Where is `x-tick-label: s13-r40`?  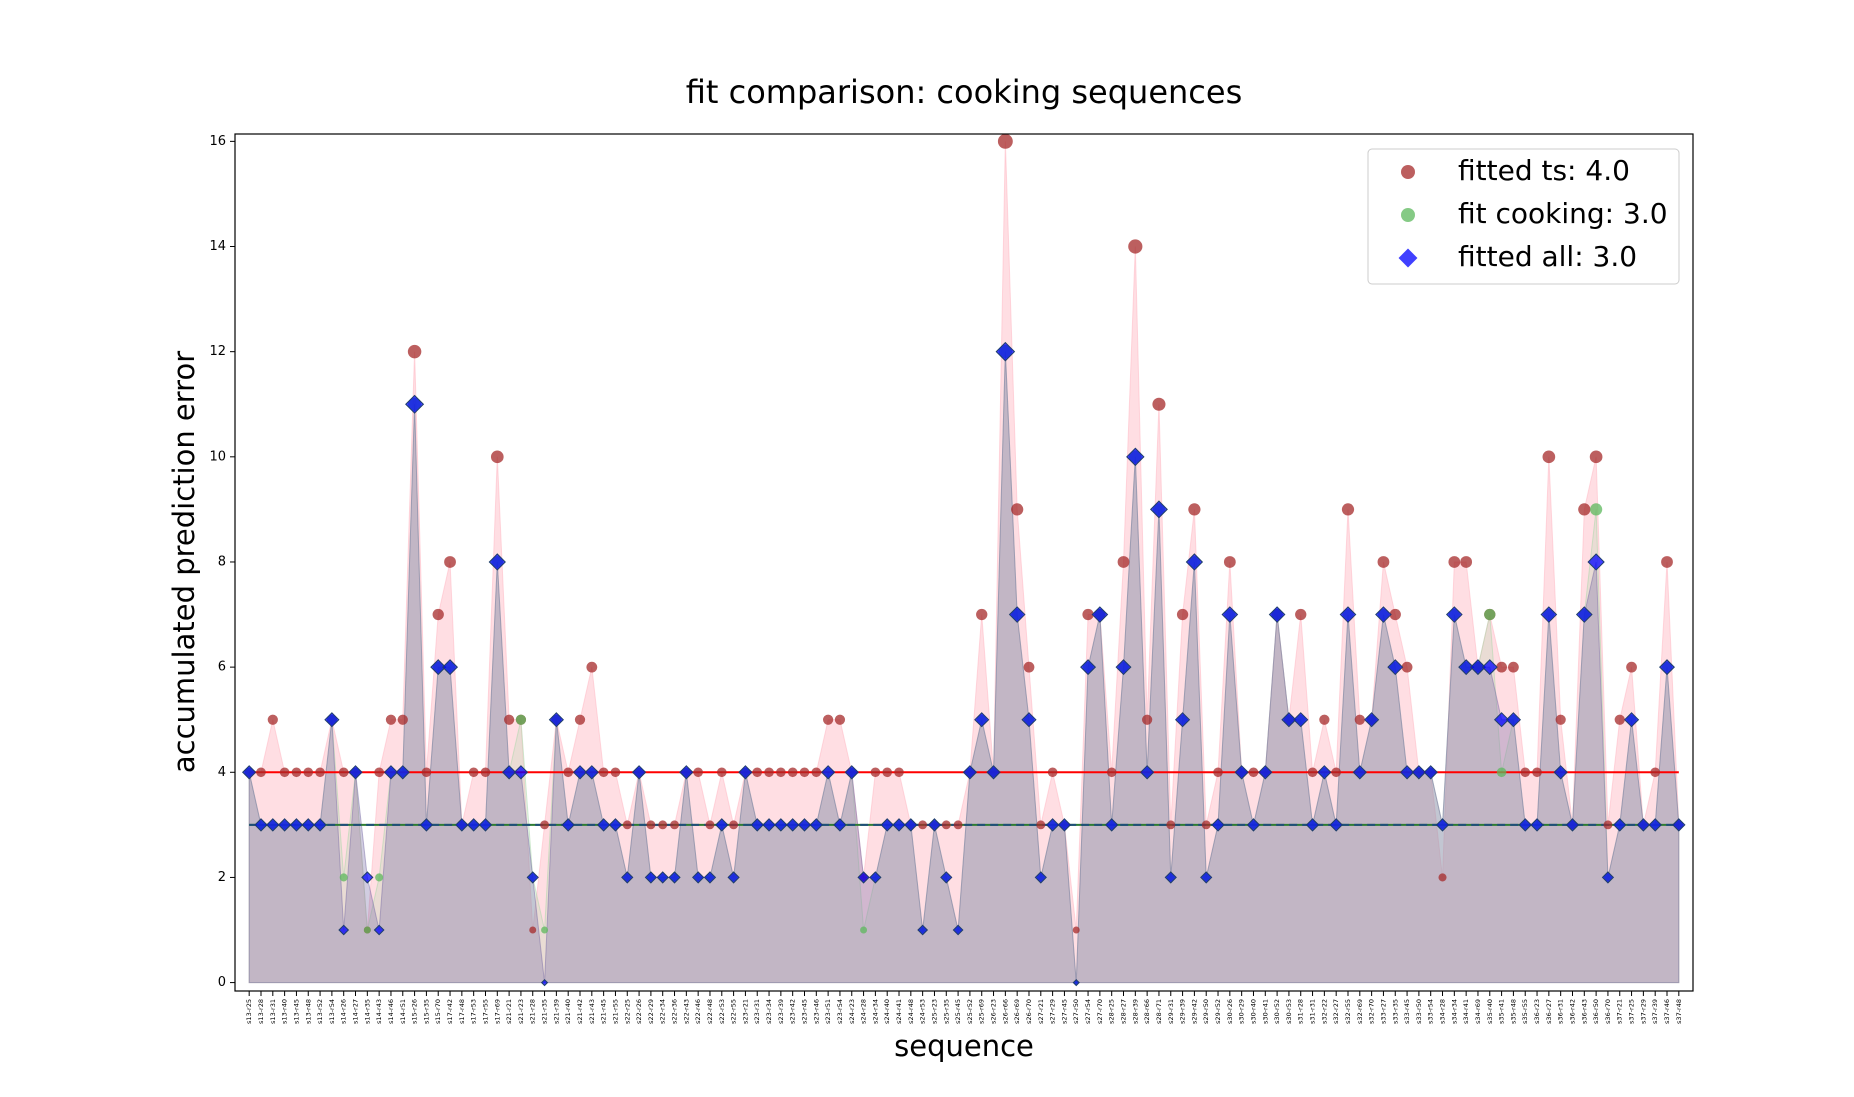
x-tick-label: s13-r40 is located at coordinates (285, 1011).